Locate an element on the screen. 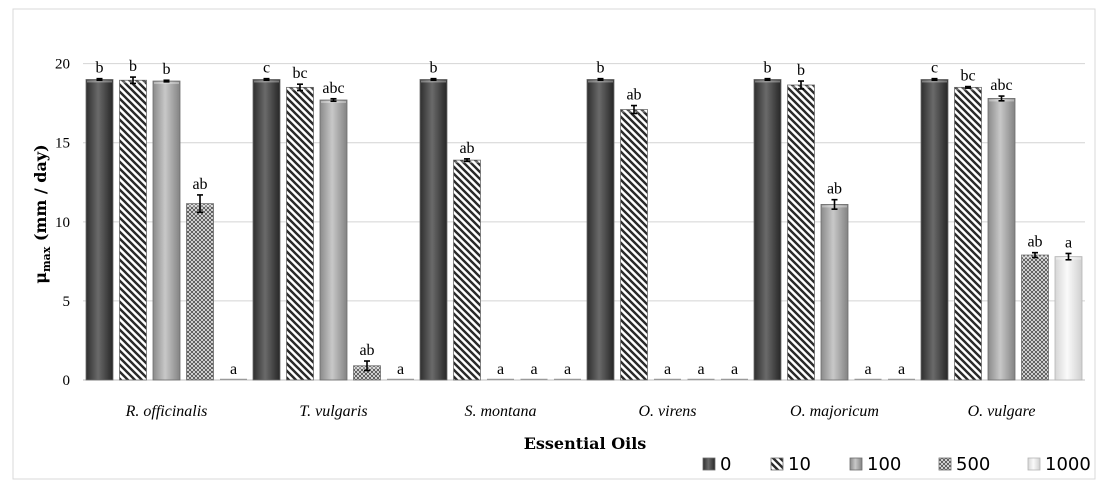 Image resolution: width=1108 pixels, height=488 pixels. x-tick-label: R. officinalis is located at coordinates (166, 411).